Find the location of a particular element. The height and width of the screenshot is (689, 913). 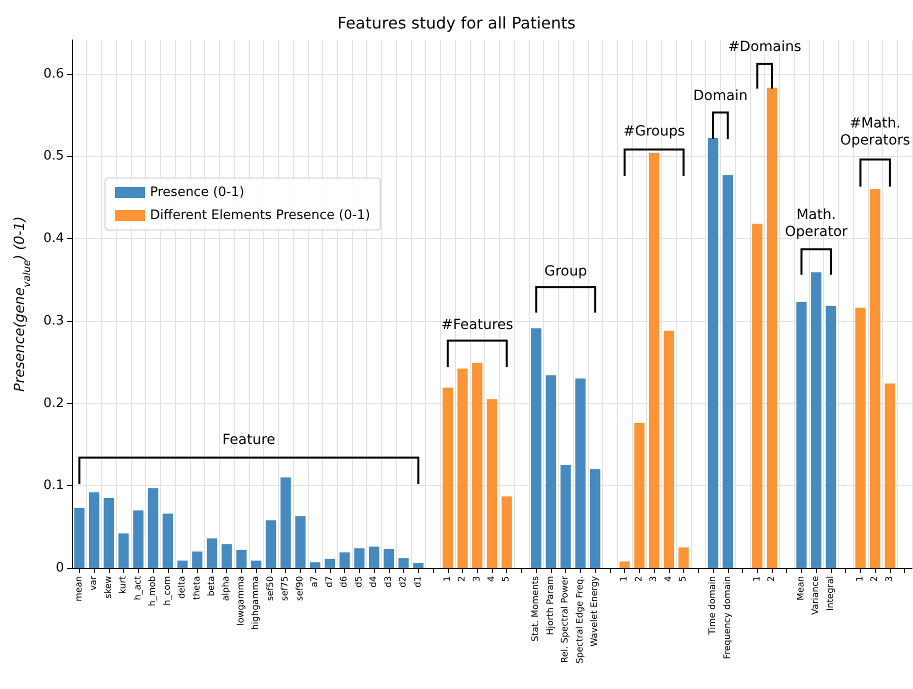

x-tick-label: d2 is located at coordinates (403, 582).